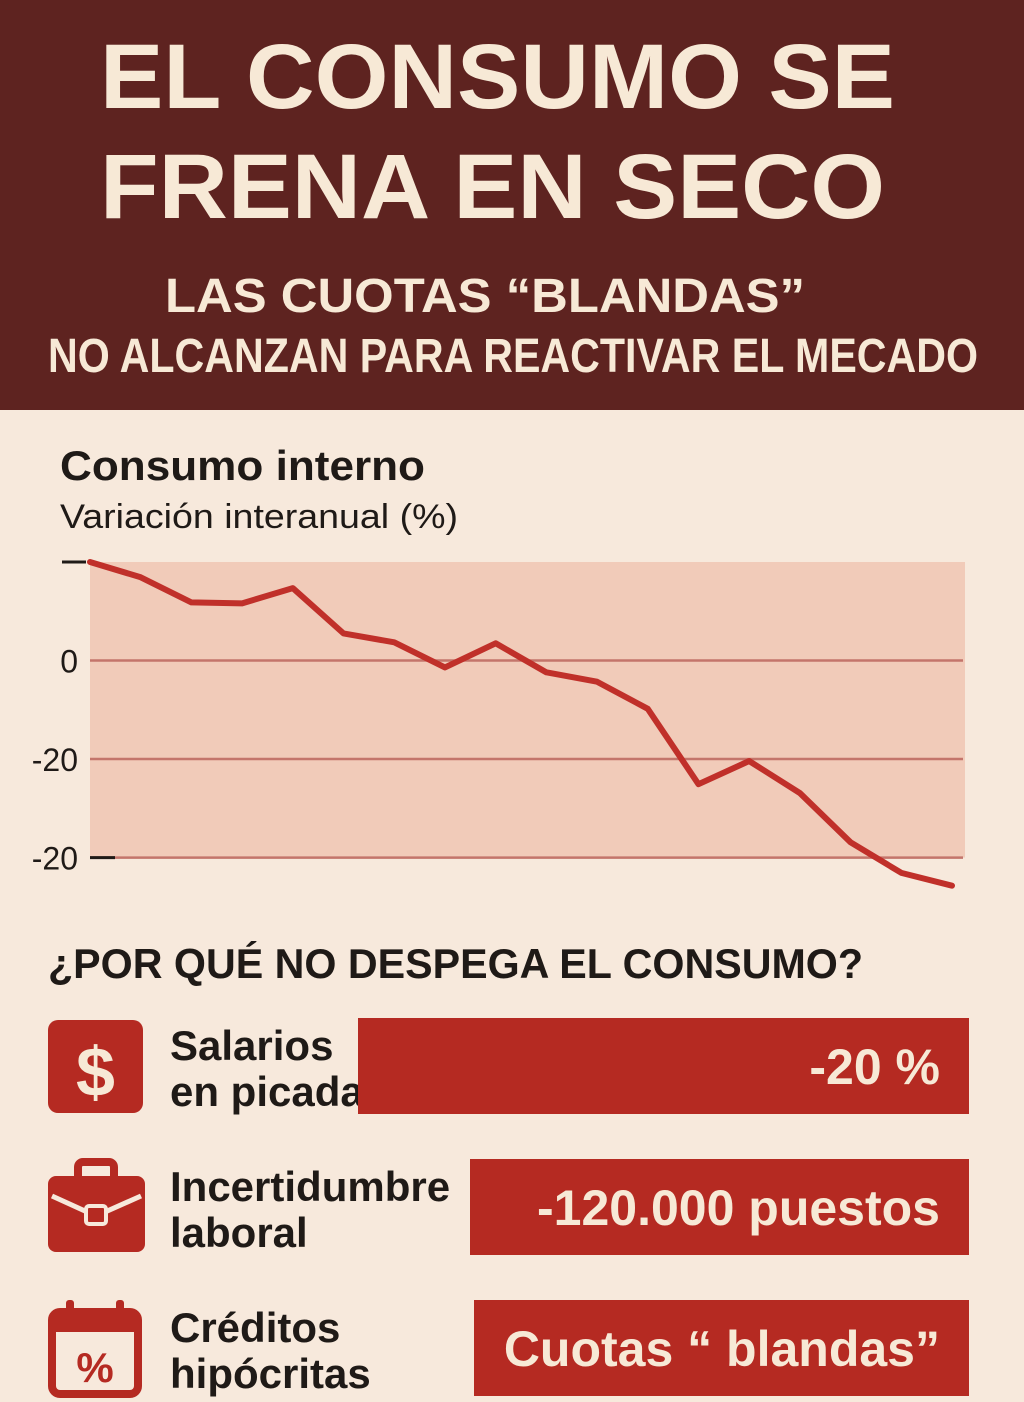 The image size is (1024, 1402). I want to click on reason-label: Incertidumbre, so click(310, 1186).